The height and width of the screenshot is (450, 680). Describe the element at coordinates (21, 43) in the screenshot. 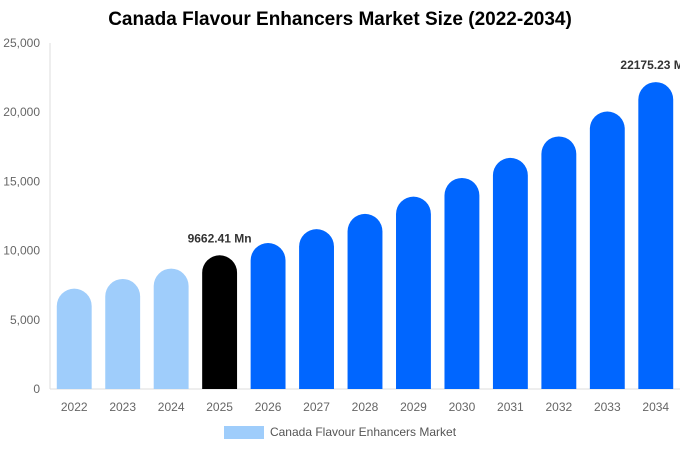

I see `y-tick-label: 25,000` at that location.